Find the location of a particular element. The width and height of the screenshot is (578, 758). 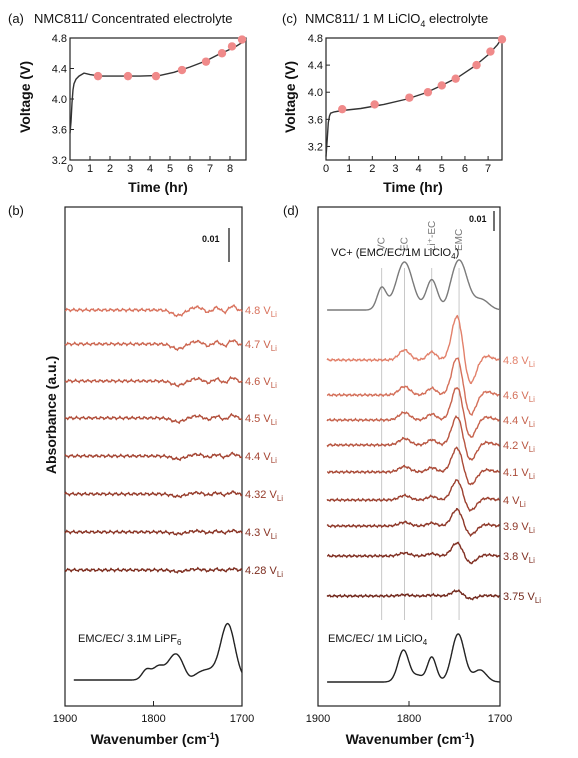

panel-d-reference-label: EMC/EC/ 1M LiClO4 is located at coordinates (378, 640).